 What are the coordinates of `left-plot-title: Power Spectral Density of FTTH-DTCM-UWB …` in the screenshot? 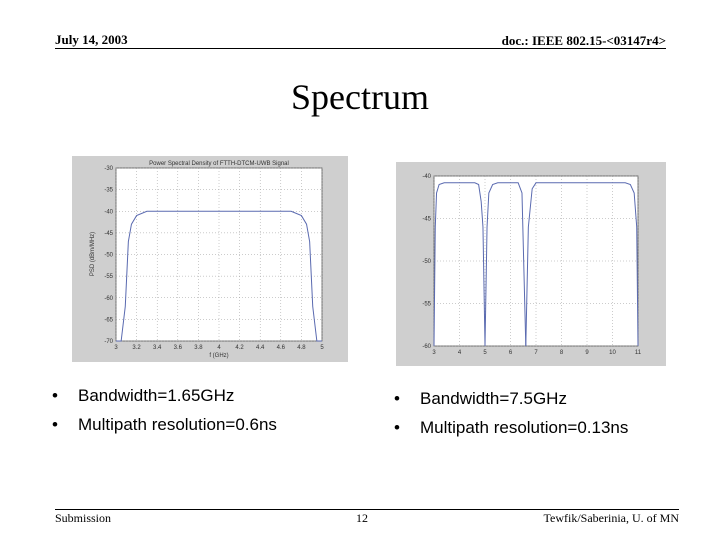 It's located at (219, 164).